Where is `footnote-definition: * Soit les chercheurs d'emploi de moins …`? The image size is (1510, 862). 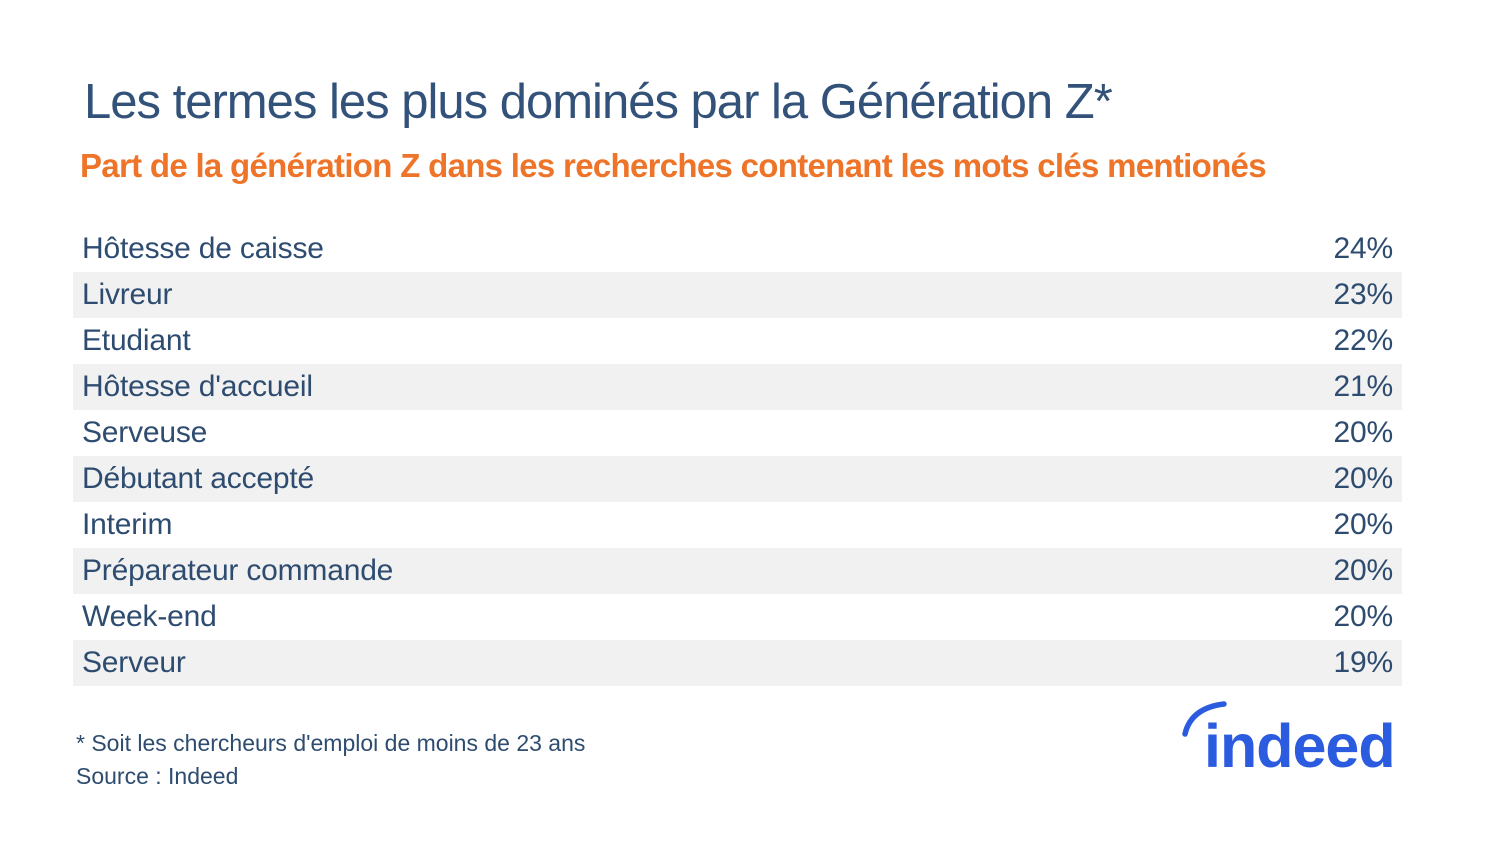
footnote-definition: * Soit les chercheurs d'emploi de moins … is located at coordinates (331, 743).